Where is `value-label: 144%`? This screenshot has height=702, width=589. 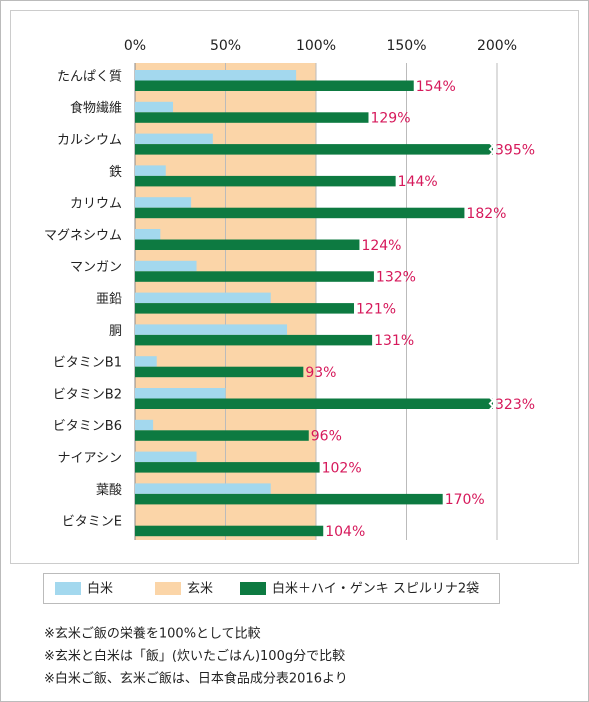
value-label: 144% is located at coordinates (418, 182).